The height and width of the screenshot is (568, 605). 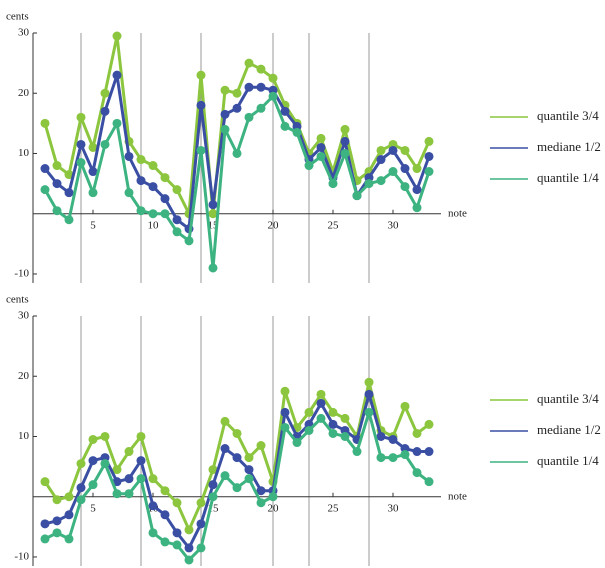 What do you see at coordinates (154, 225) in the screenshot?
I see `x-tick-label: 10` at bounding box center [154, 225].